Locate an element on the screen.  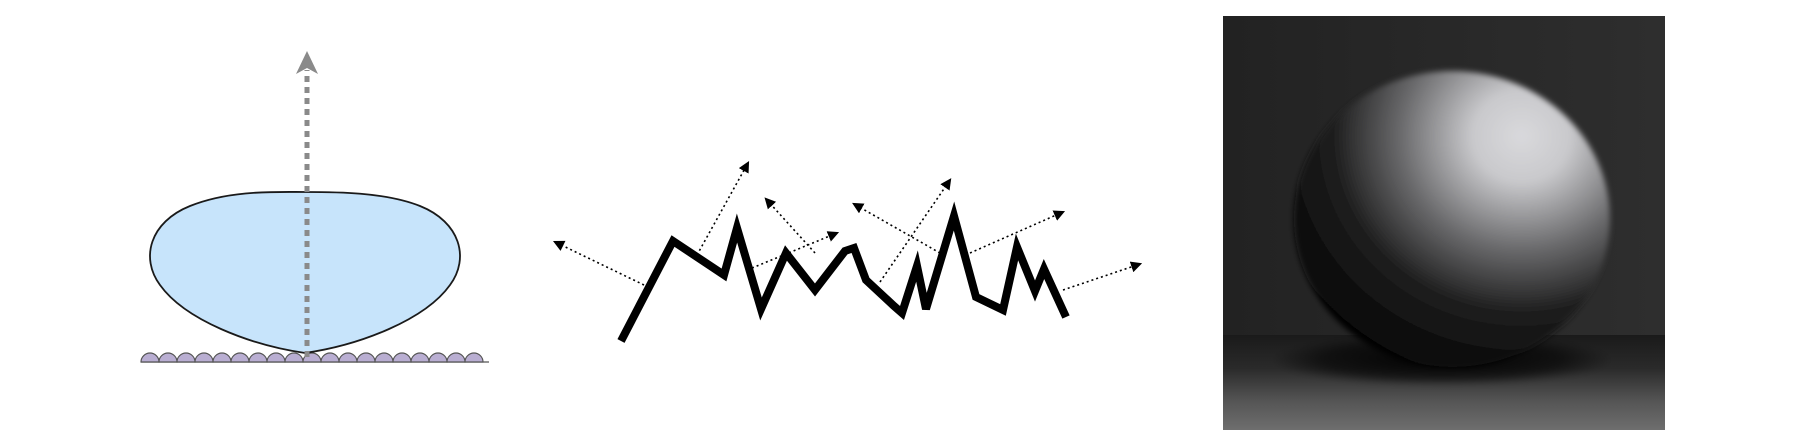
rough-surface-scattering-diagram is located at coordinates (847, 252).